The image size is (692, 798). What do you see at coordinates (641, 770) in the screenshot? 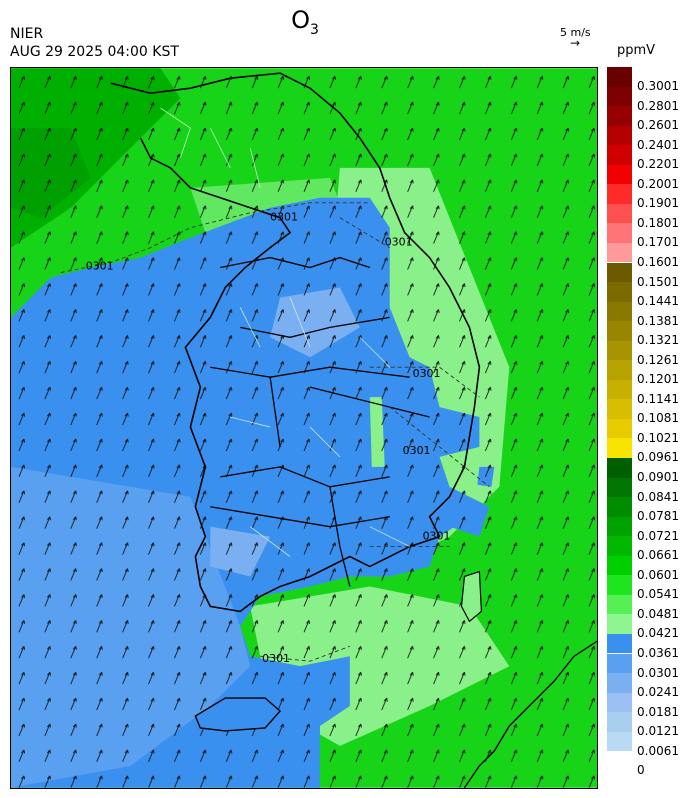
I see `colorbar-label: 0` at bounding box center [641, 770].